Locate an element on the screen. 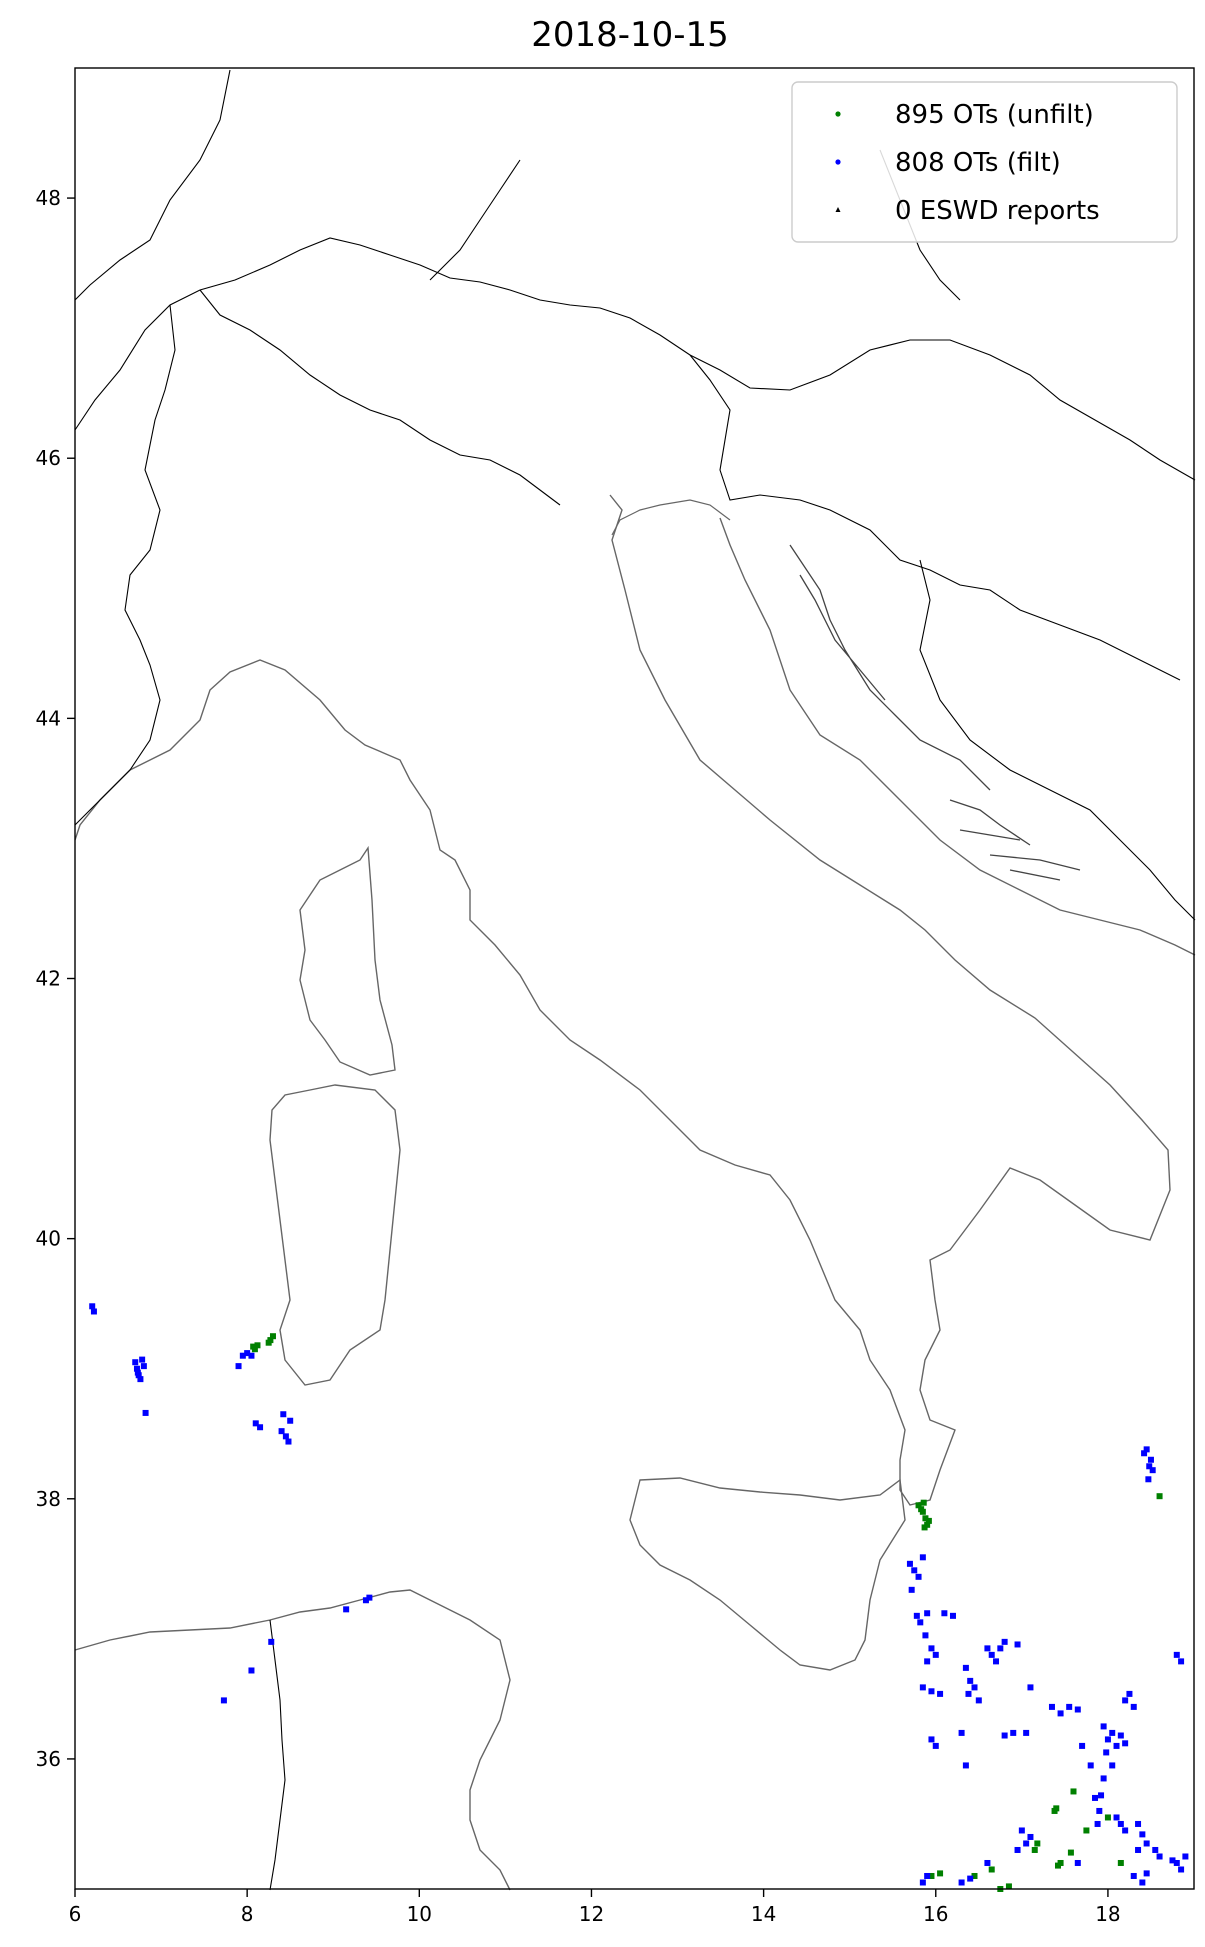 The width and height of the screenshot is (1205, 1947). border-slovenia-croatia is located at coordinates (935, 517).